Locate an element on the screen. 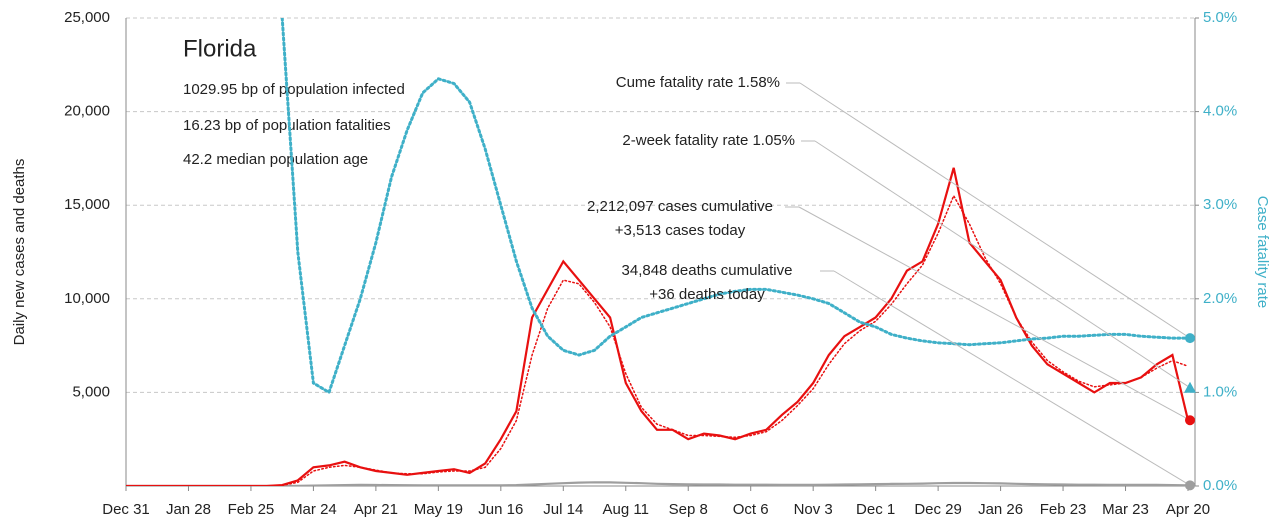  annotation: 2-week fatality rate 1.05% is located at coordinates (708, 140).